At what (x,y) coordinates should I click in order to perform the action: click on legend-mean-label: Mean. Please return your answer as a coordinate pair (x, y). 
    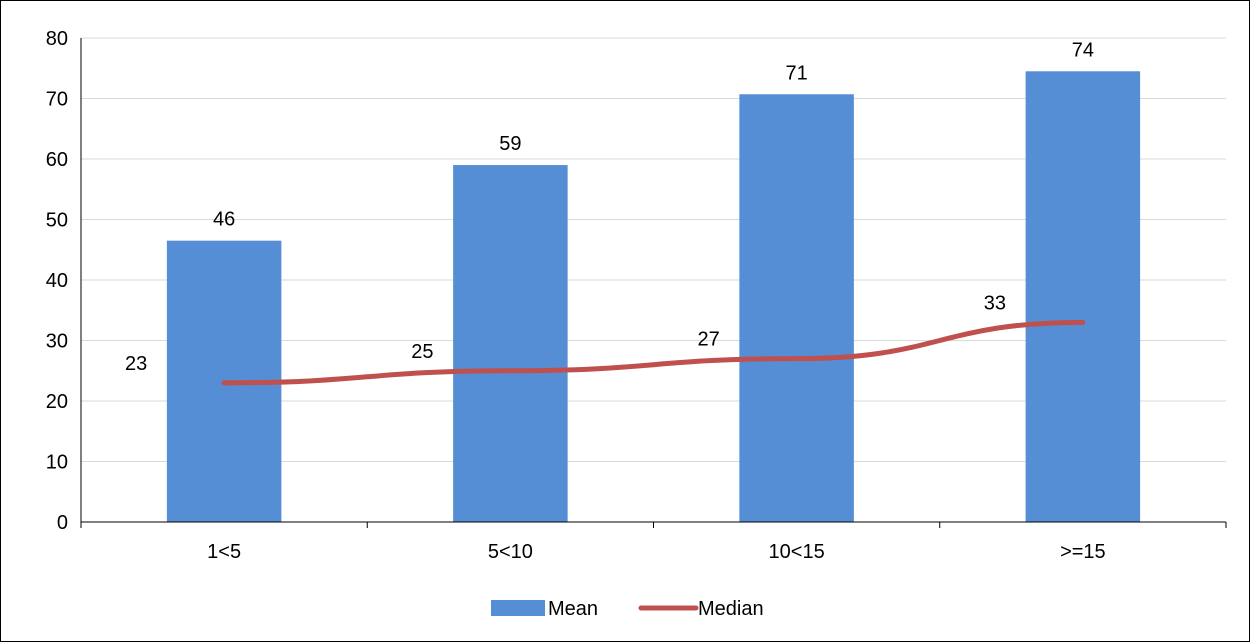
    Looking at the image, I should click on (573, 609).